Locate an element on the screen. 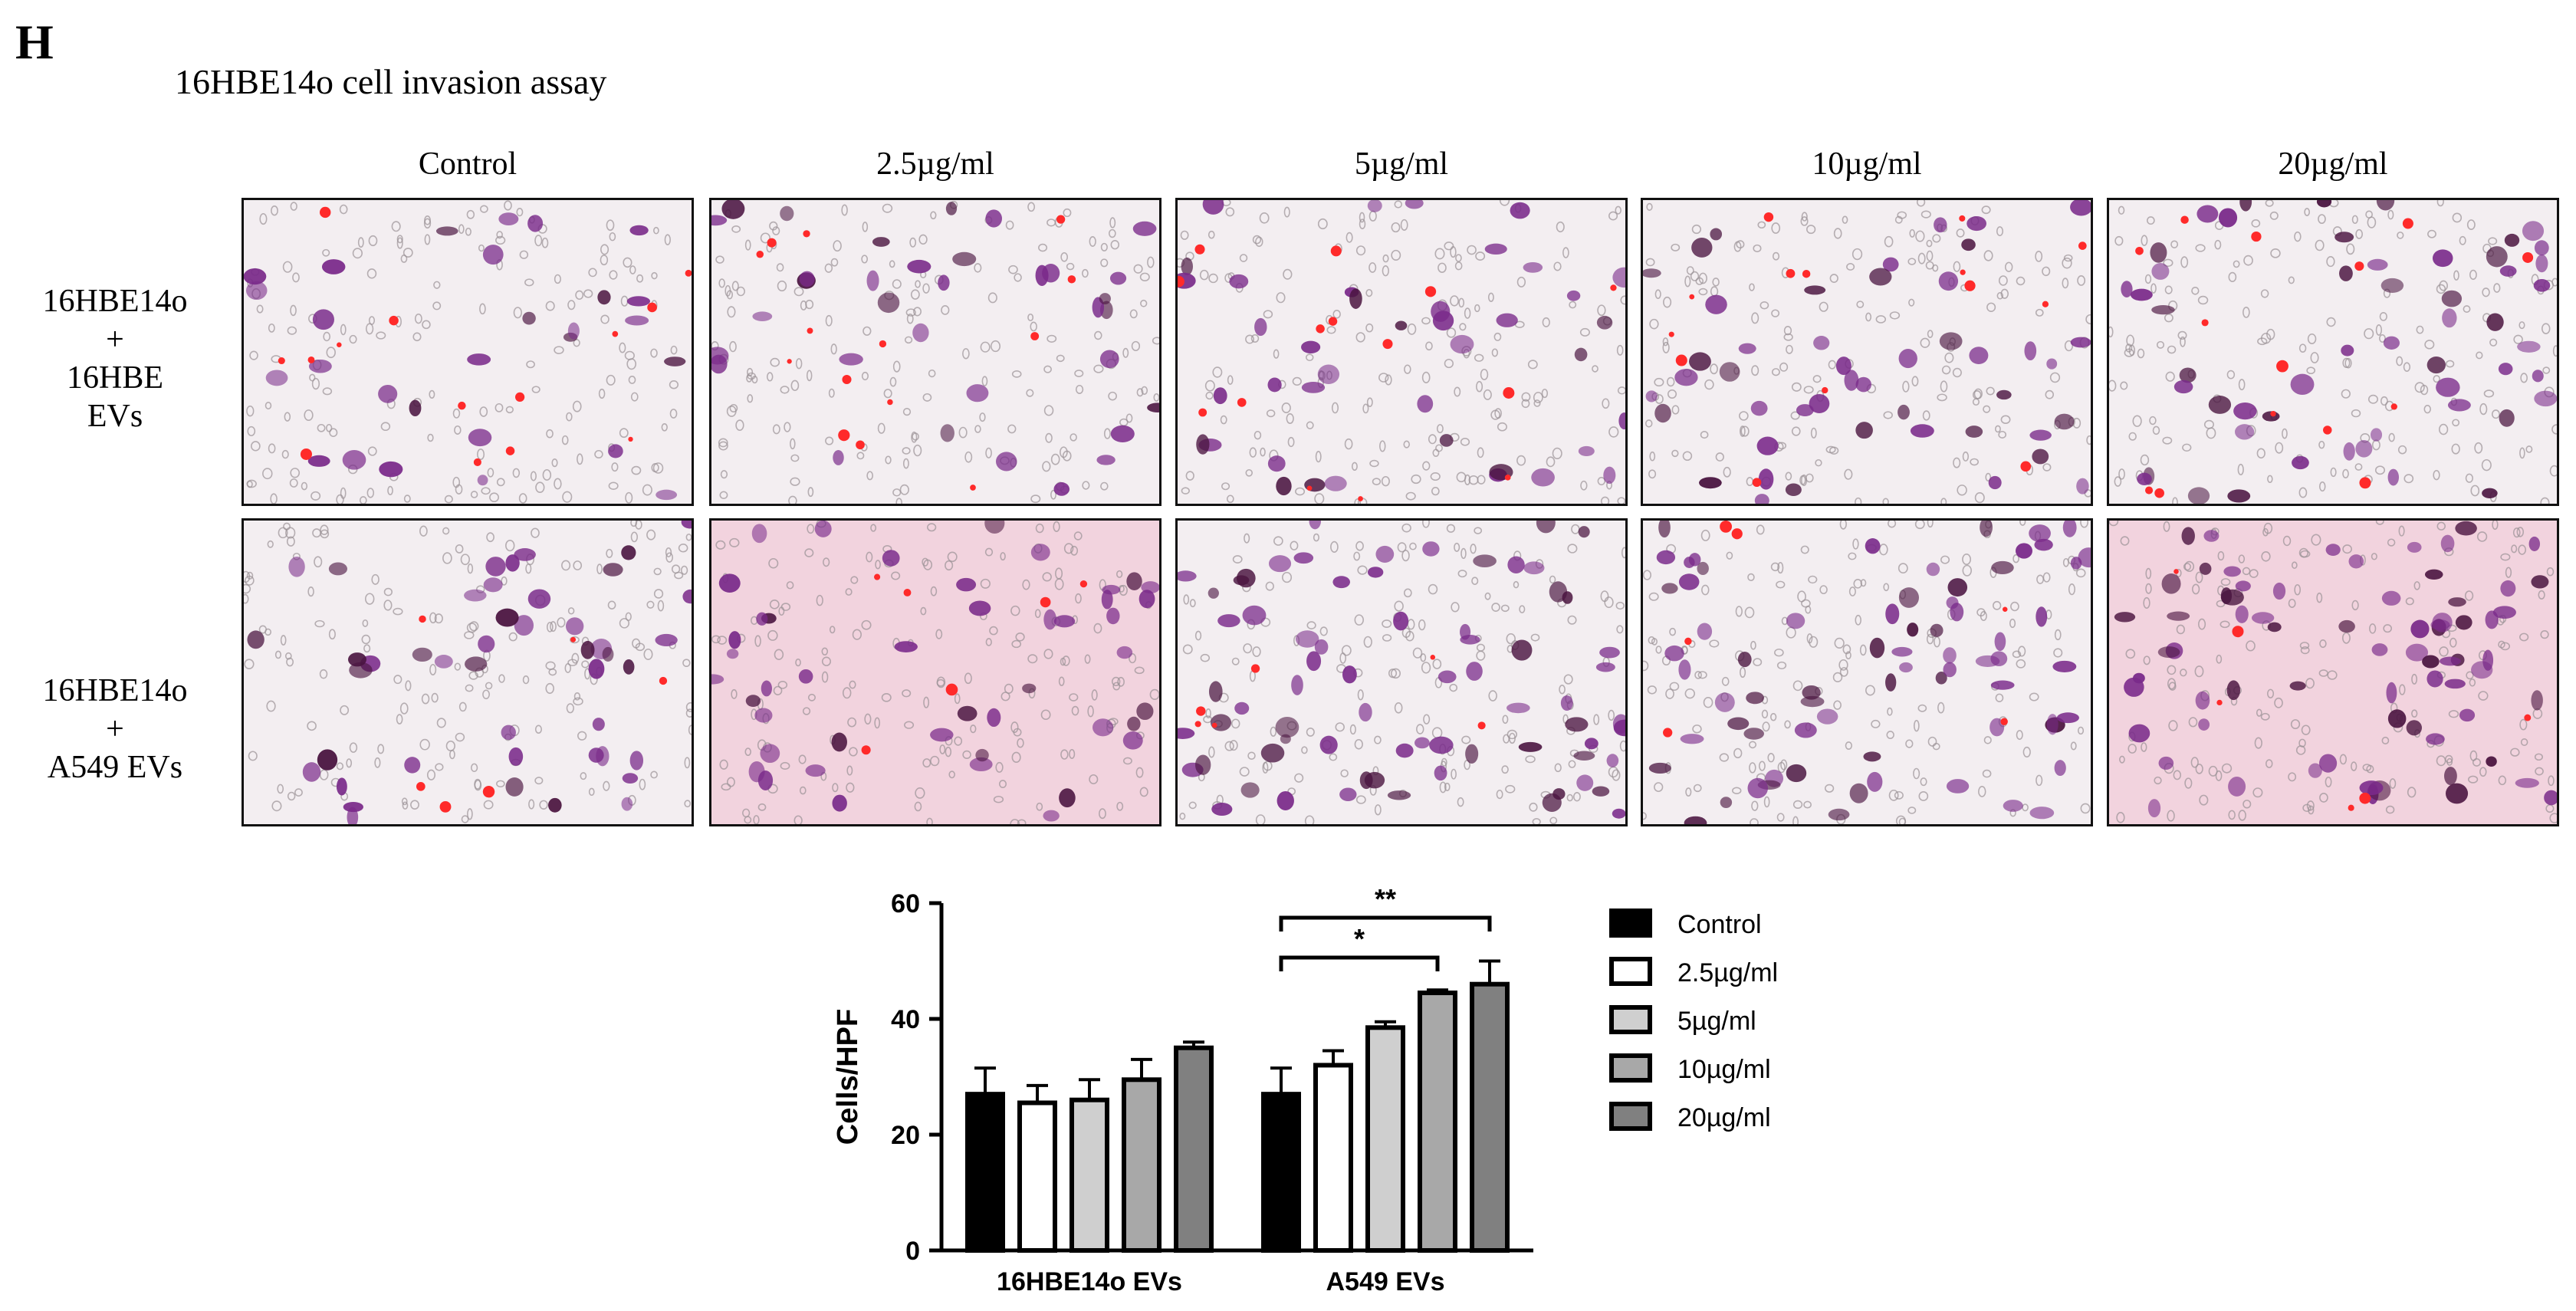  row-label: 16HBE14o + A549 EVs is located at coordinates (115, 729).